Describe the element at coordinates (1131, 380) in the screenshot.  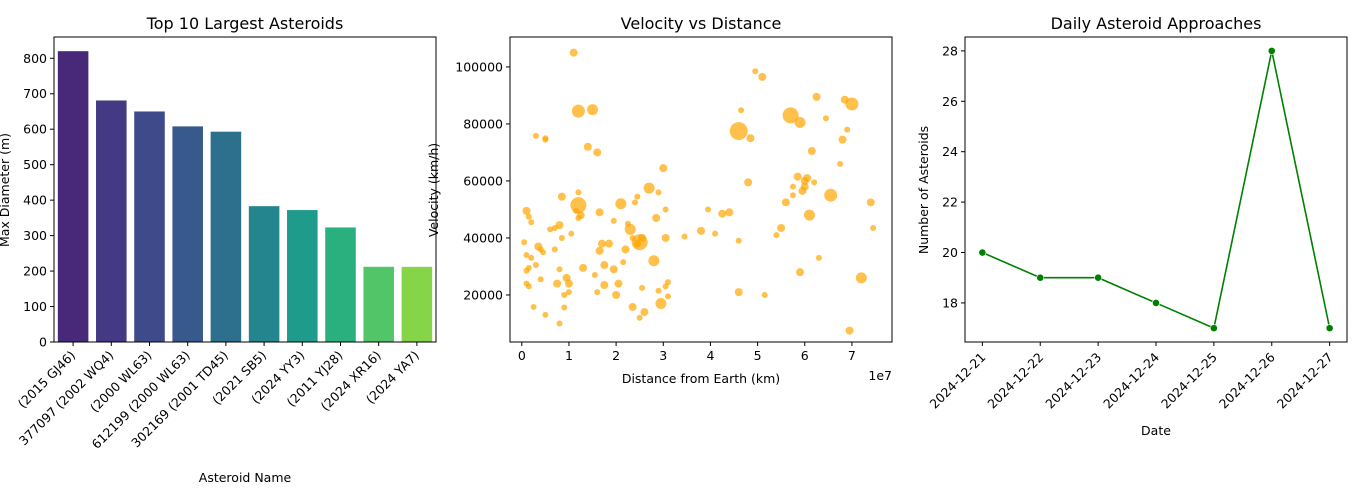
I see `x-tick-label: 2024-12-24` at that location.